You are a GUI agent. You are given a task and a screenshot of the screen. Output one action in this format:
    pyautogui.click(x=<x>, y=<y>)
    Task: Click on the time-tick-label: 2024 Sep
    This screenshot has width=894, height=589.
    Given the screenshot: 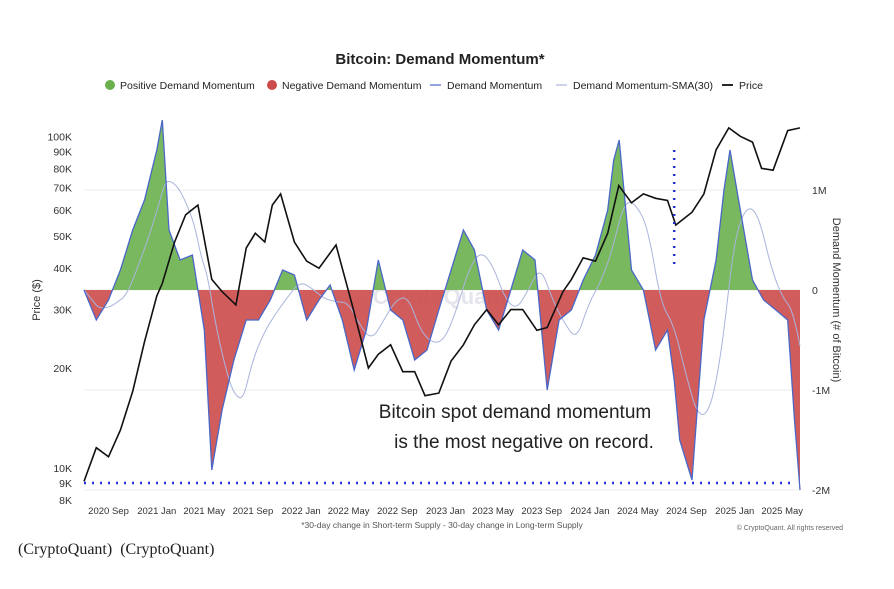 What is the action you would take?
    pyautogui.click(x=686, y=511)
    